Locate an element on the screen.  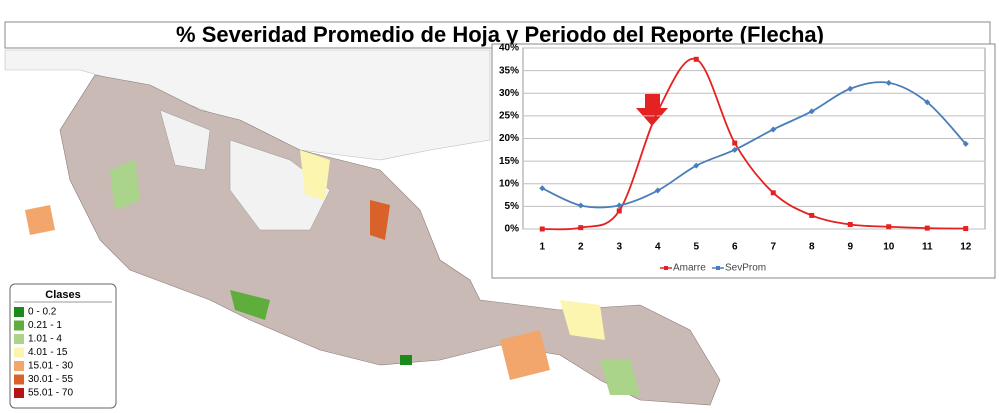
legend-label: 1.01 - 4 is located at coordinates (45, 339).